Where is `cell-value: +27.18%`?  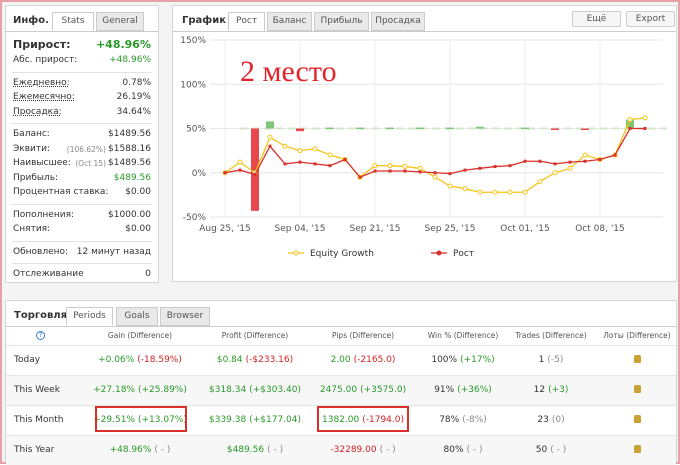
cell-value: +27.18% is located at coordinates (114, 390).